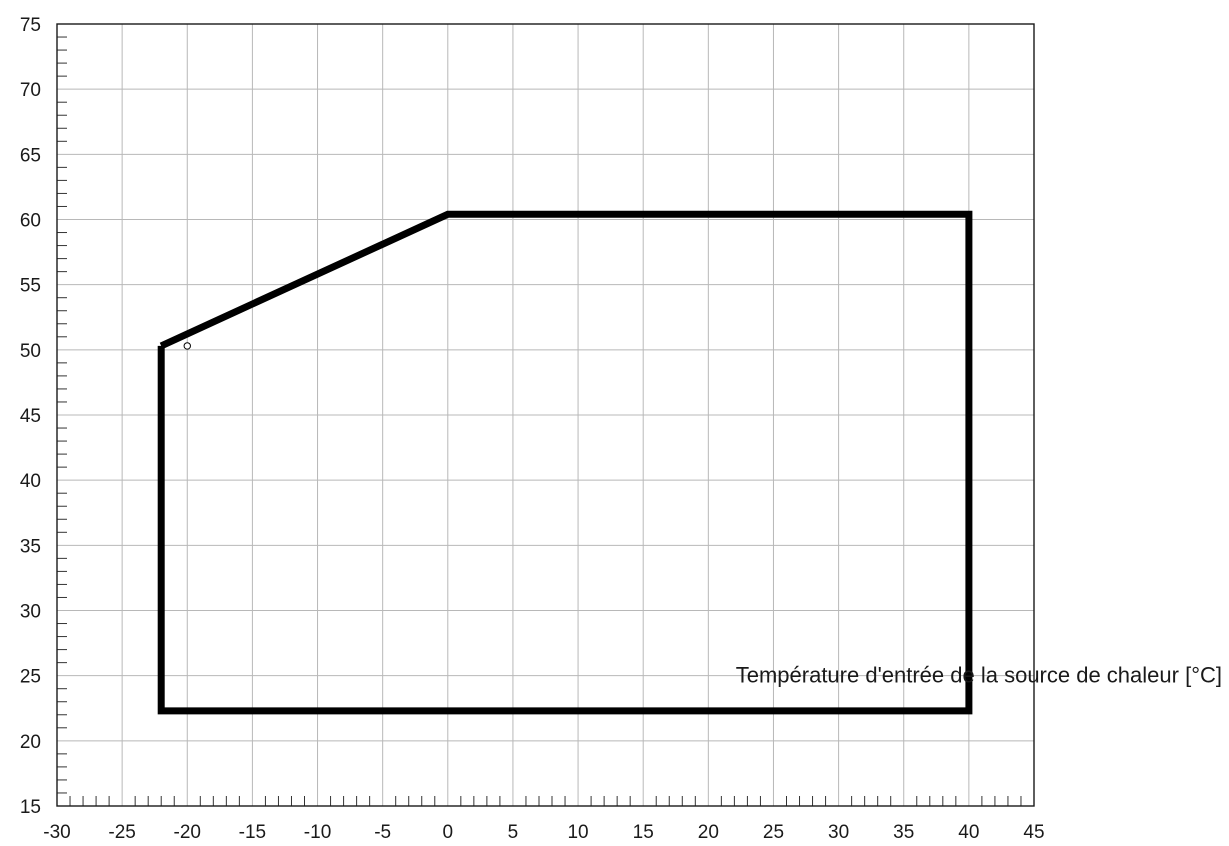 The image size is (1229, 846). I want to click on x-tick-label: -5, so click(382, 832).